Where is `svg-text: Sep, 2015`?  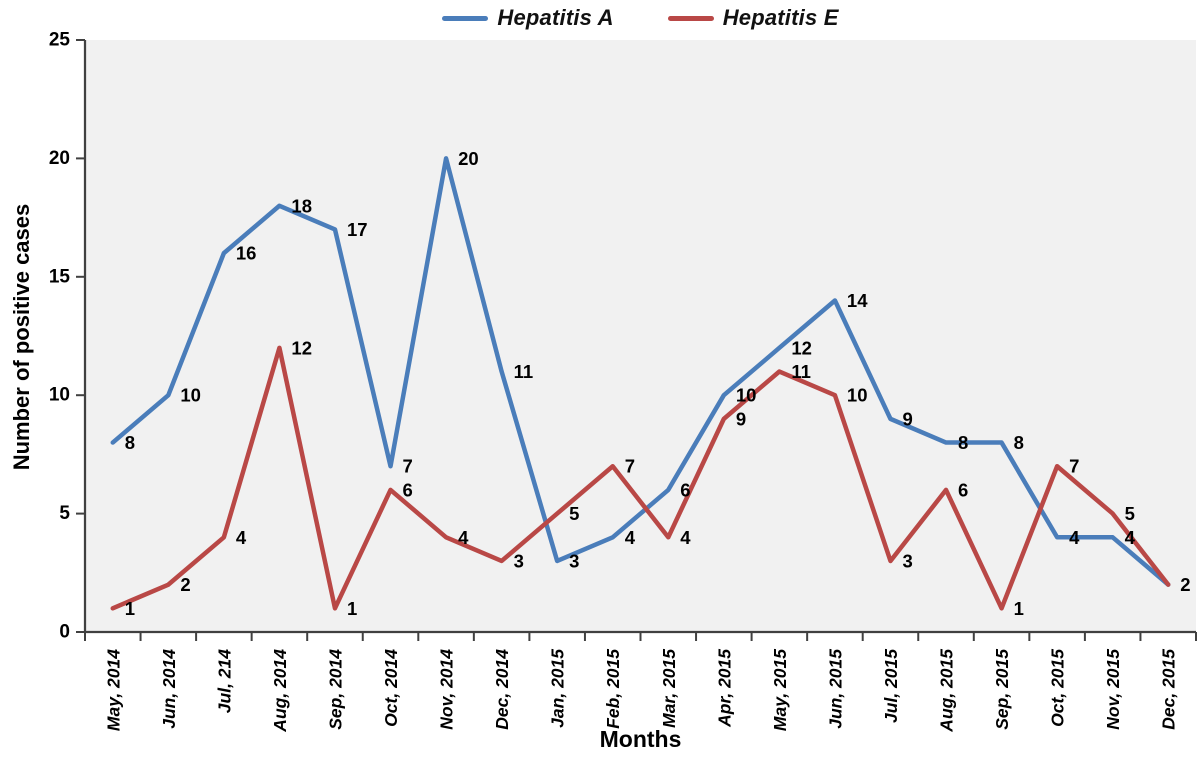 svg-text: Sep, 2015 is located at coordinates (1002, 689).